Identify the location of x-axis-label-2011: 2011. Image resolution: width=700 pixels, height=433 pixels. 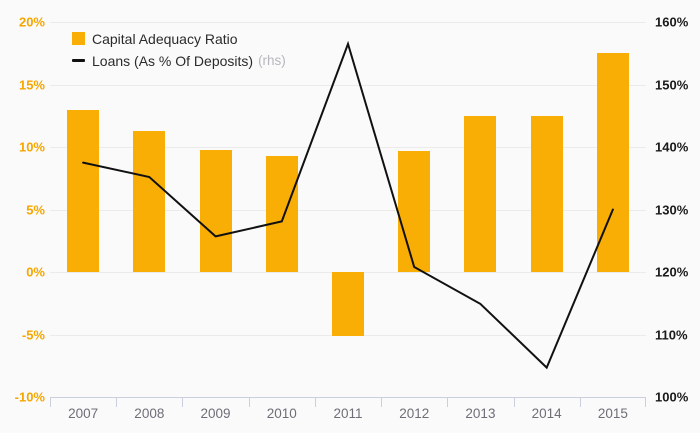
(348, 413).